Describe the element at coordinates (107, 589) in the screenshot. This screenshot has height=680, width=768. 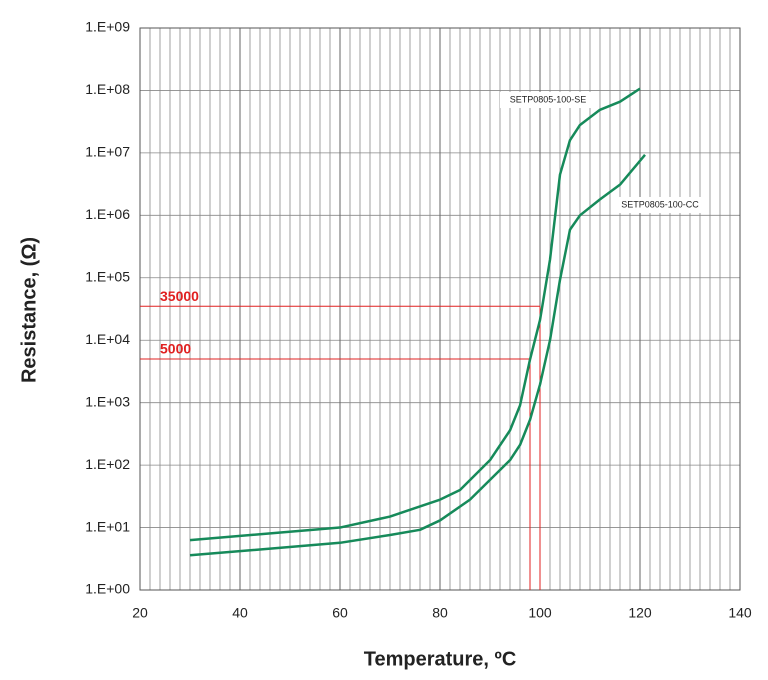
I see `y-tick-label: 1.E+00` at that location.